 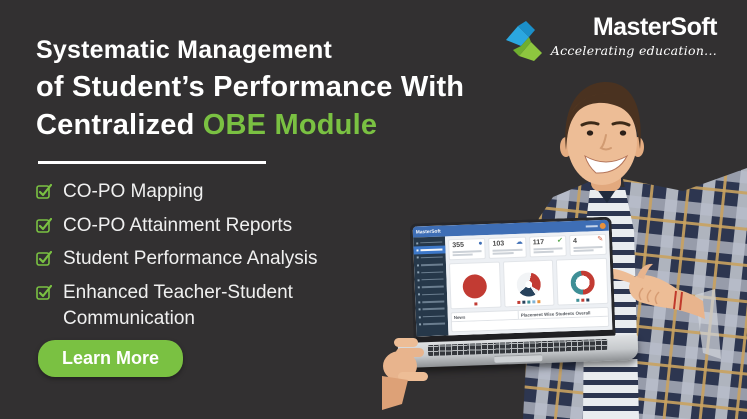 What do you see at coordinates (655, 27) in the screenshot?
I see `logo-name: MasterSoft` at bounding box center [655, 27].